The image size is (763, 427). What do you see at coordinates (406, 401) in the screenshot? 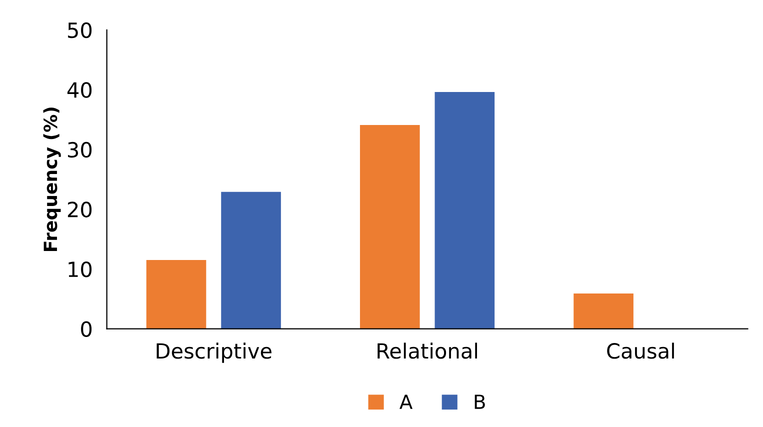
I see `legend-label: A` at bounding box center [406, 401].